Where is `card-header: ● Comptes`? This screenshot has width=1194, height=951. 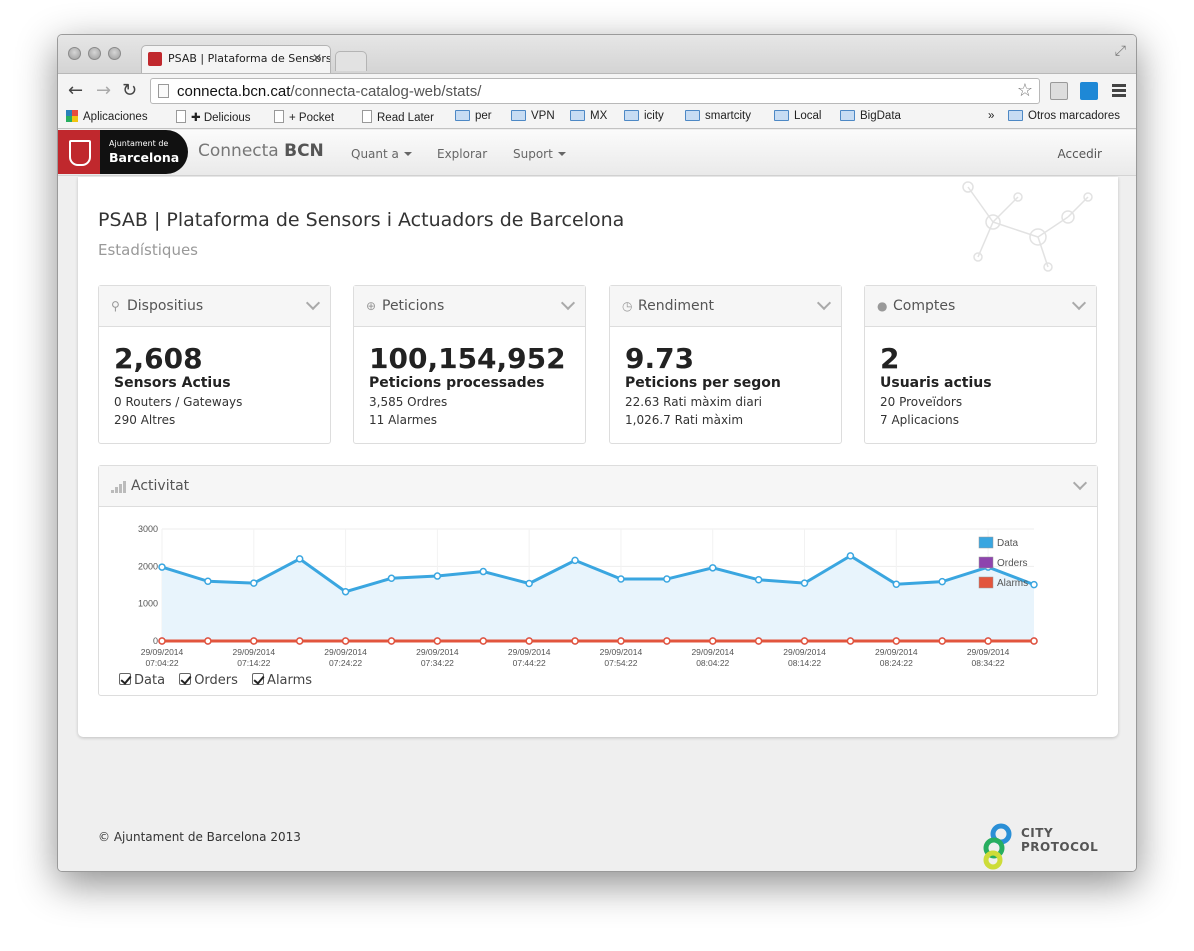 card-header: ● Comptes is located at coordinates (980, 306).